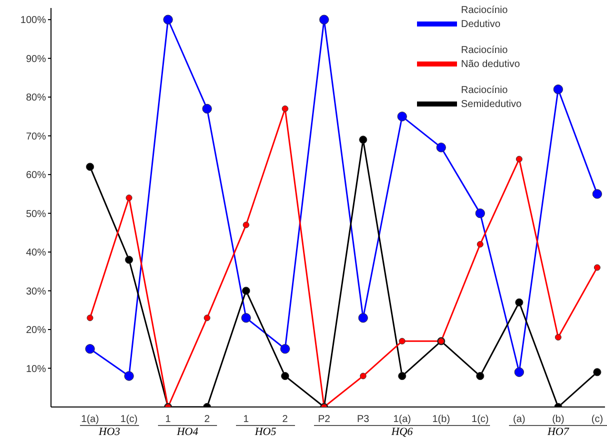 This screenshot has height=439, width=607. What do you see at coordinates (266, 431) in the screenshot?
I see `text: HO5` at bounding box center [266, 431].